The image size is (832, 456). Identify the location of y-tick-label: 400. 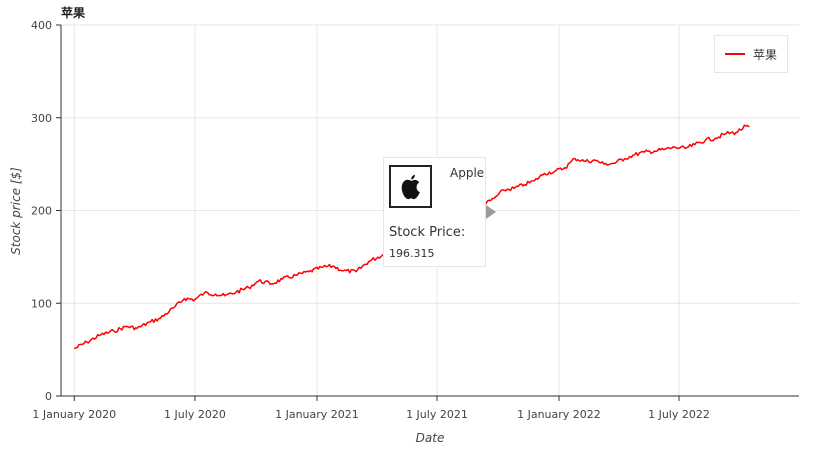
(41, 25).